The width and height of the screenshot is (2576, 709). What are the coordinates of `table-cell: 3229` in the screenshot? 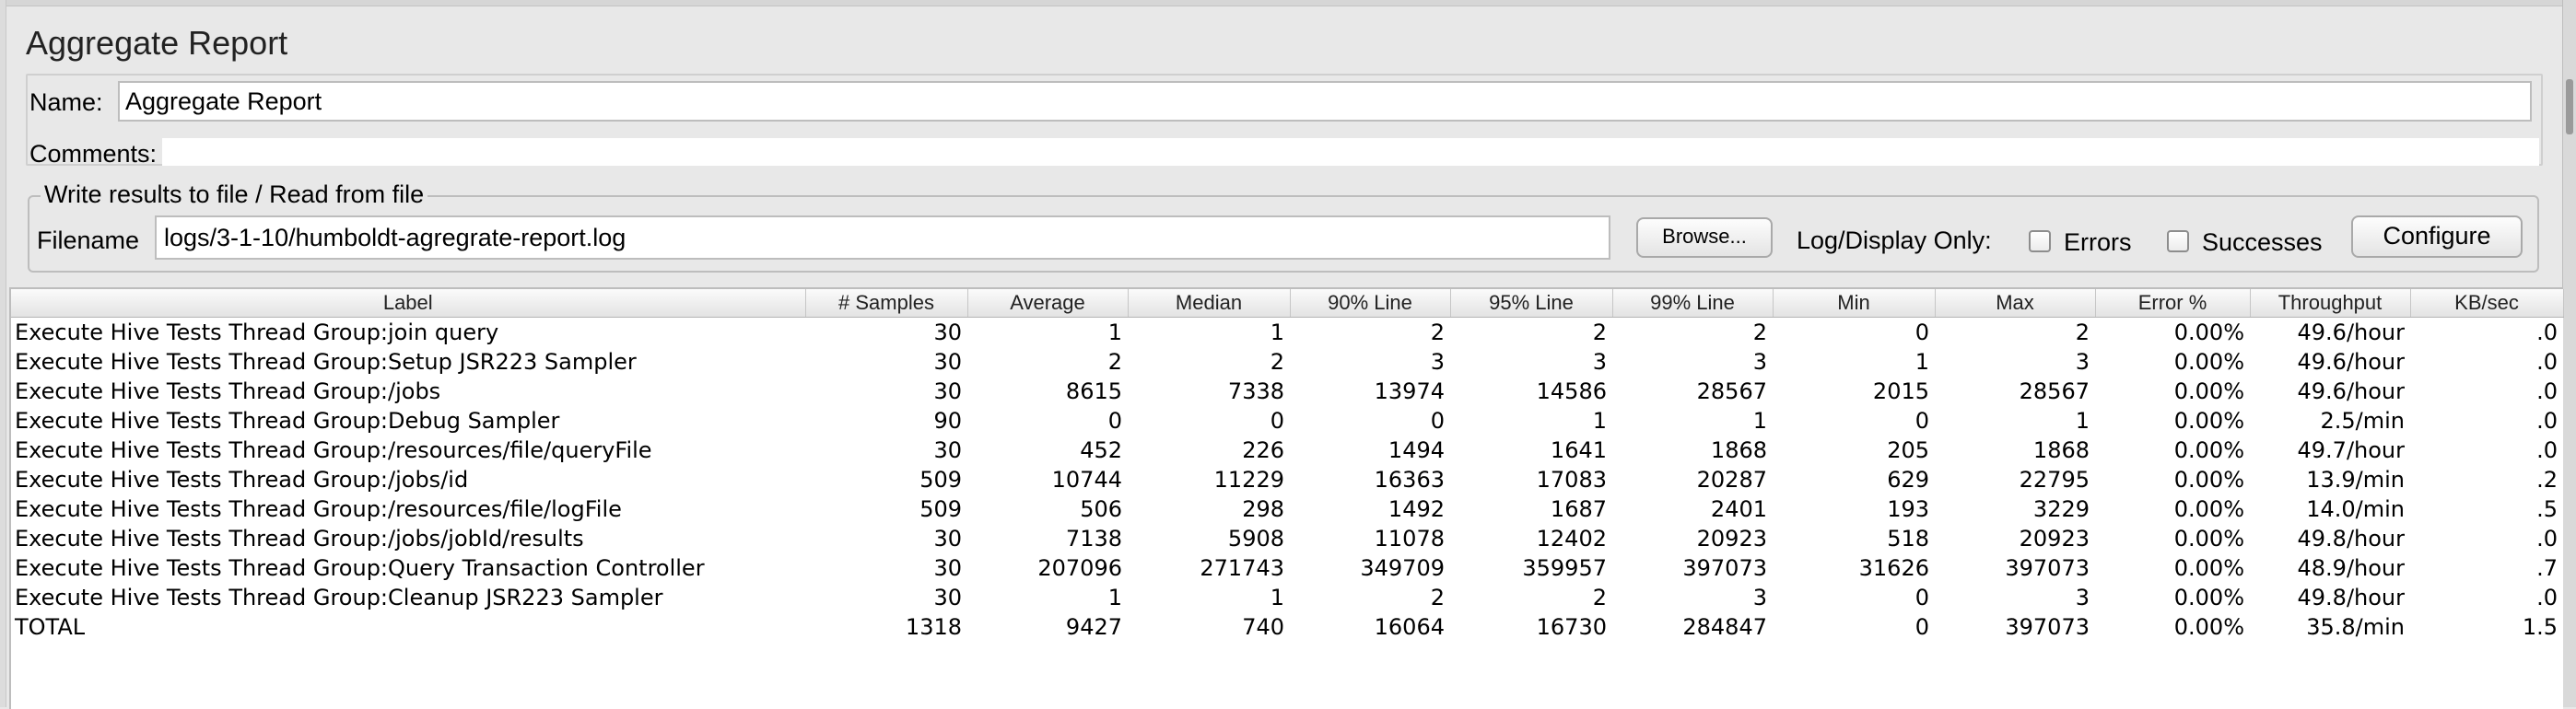 It's located at (2061, 509).